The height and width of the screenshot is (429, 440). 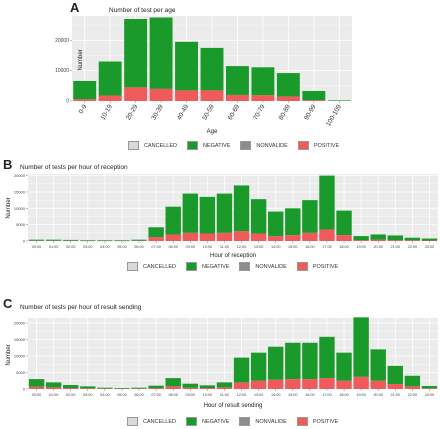 I want to click on y-axis-label: Number, so click(x=81, y=59).